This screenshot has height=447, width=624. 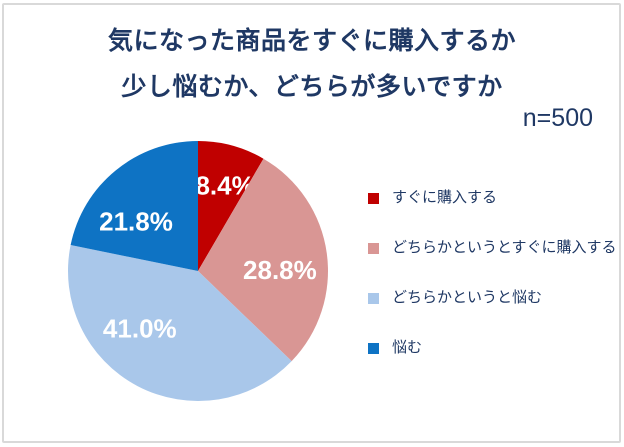 What do you see at coordinates (311, 41) in the screenshot?
I see `chart-title-line1: 気になった商品をすぐに購入するか` at bounding box center [311, 41].